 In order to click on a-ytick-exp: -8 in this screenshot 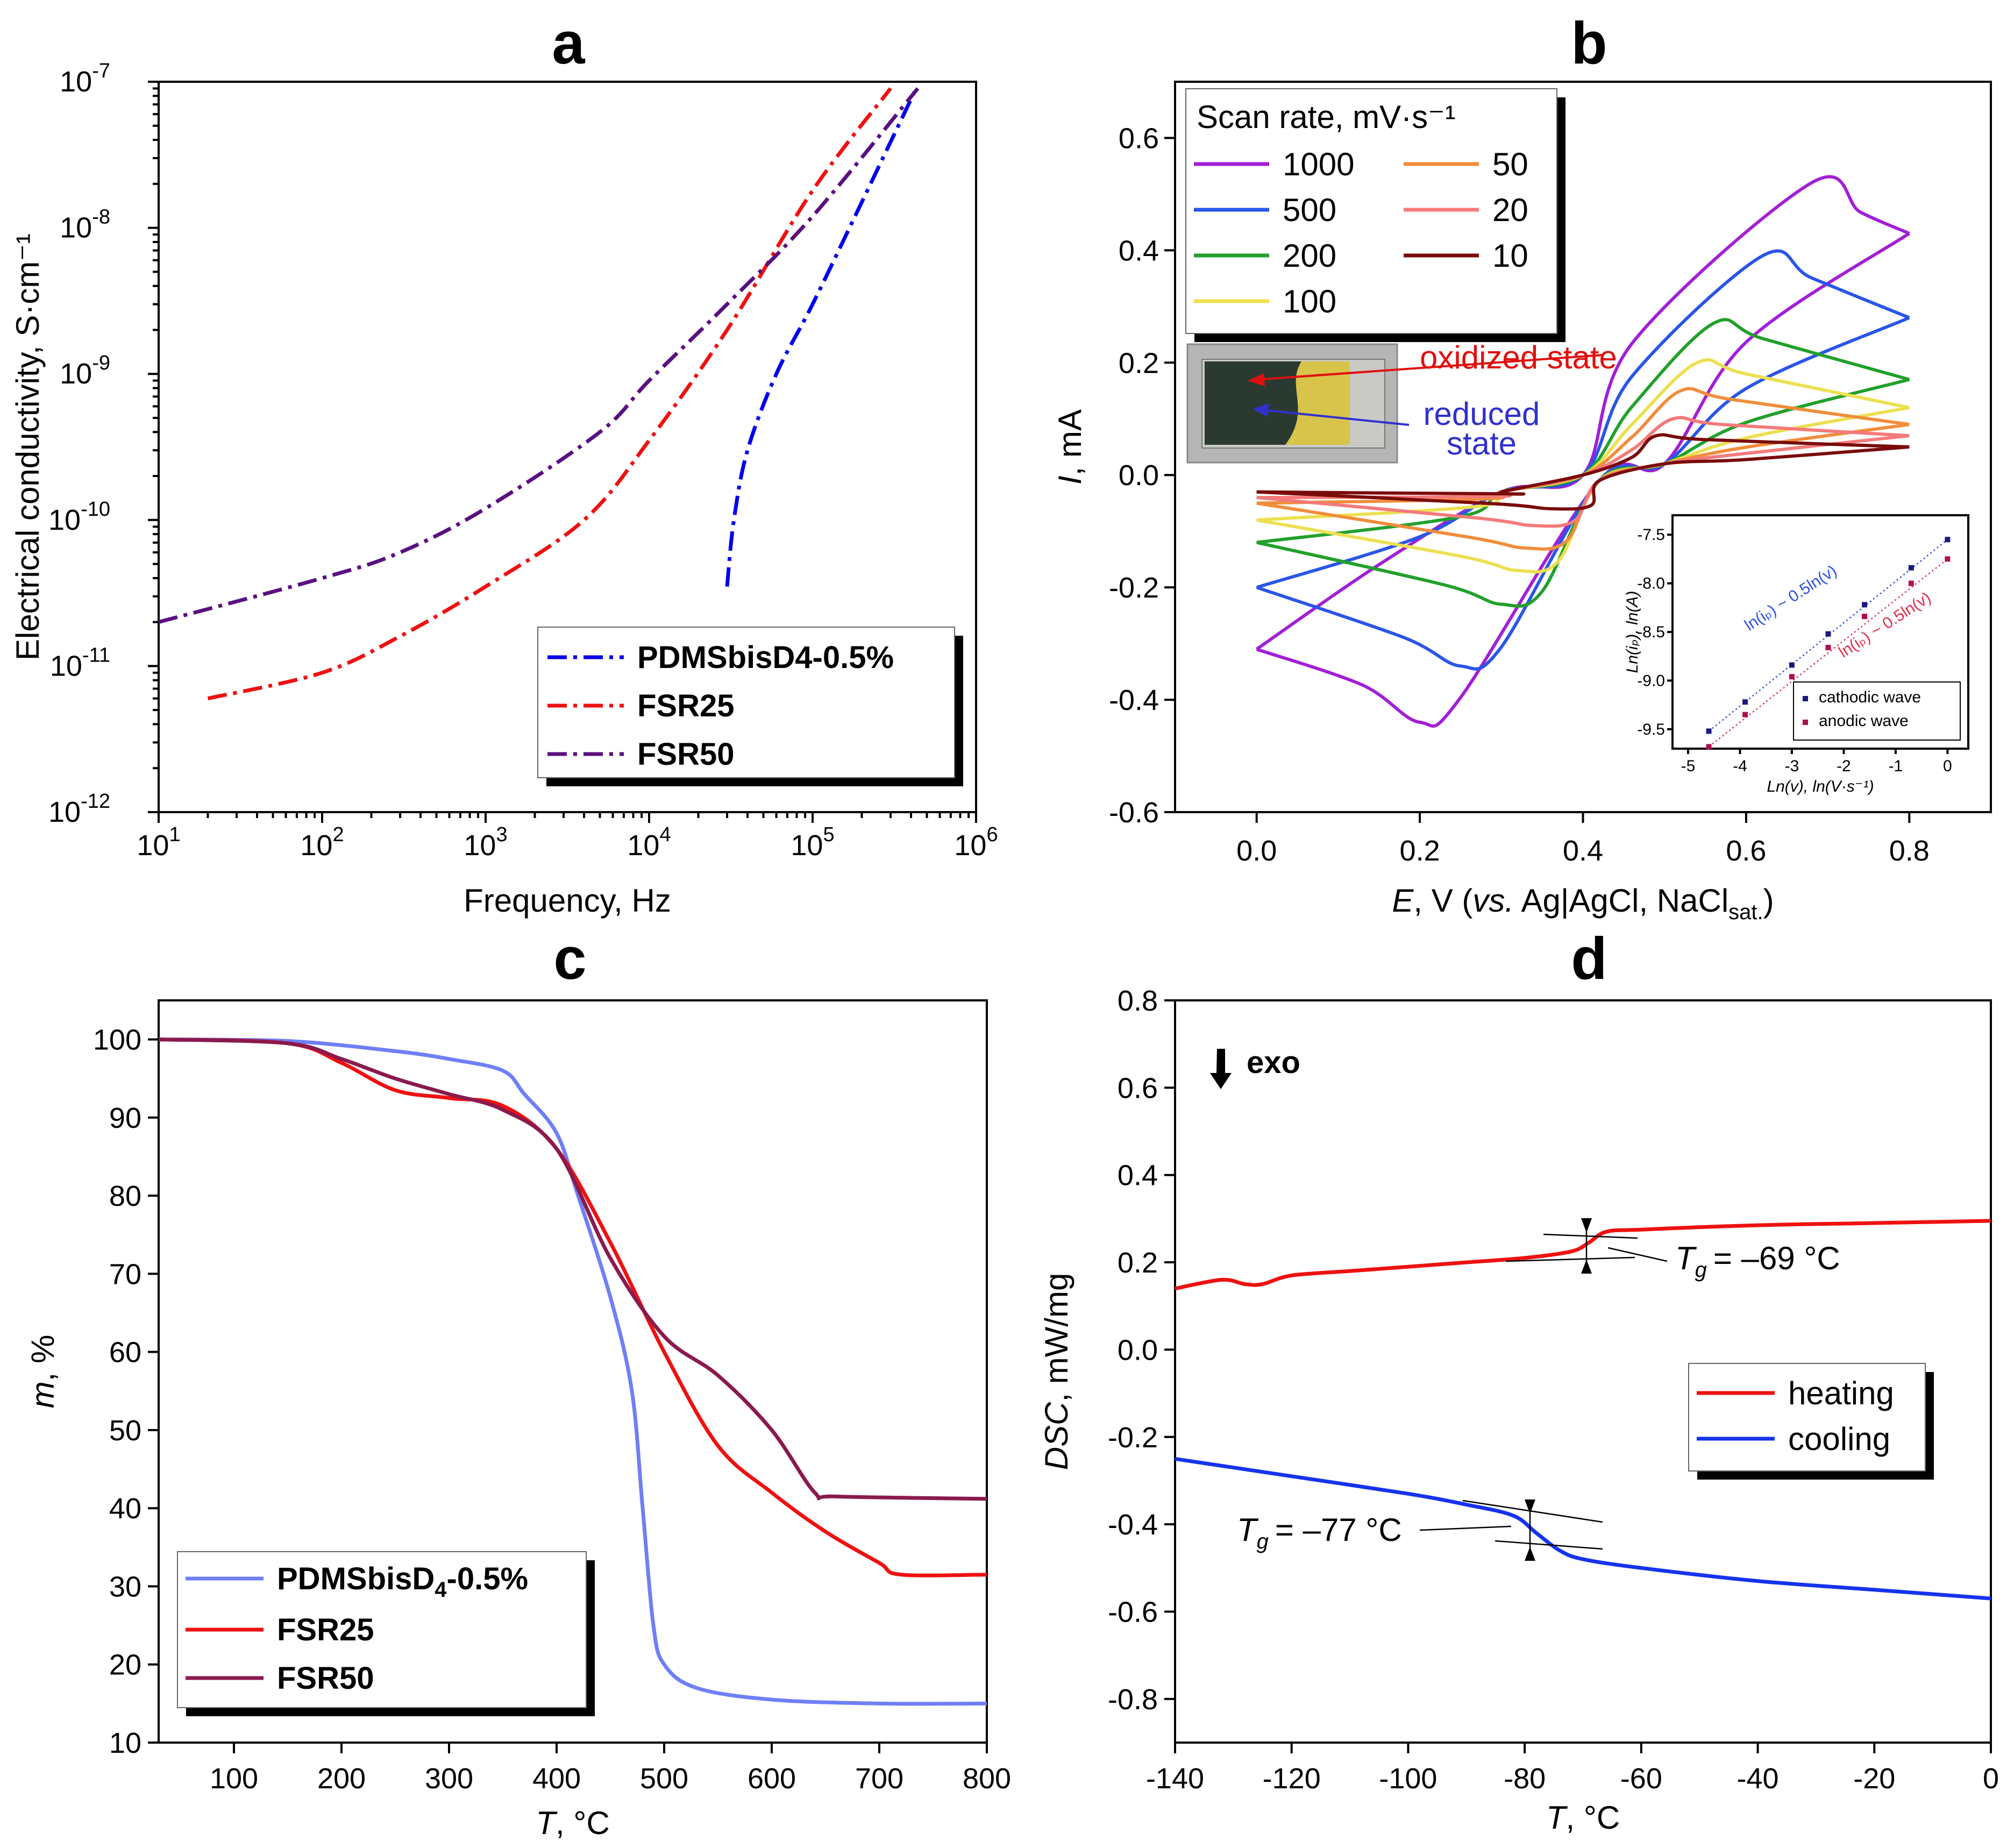, I will do `click(101, 217)`.